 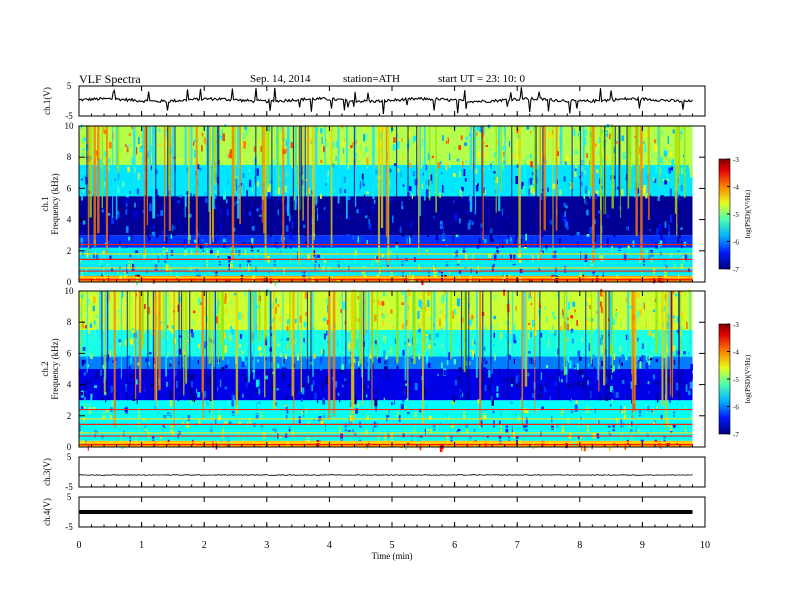 I want to click on ch1-spectrogram-dark-streak, so click(x=605, y=181).